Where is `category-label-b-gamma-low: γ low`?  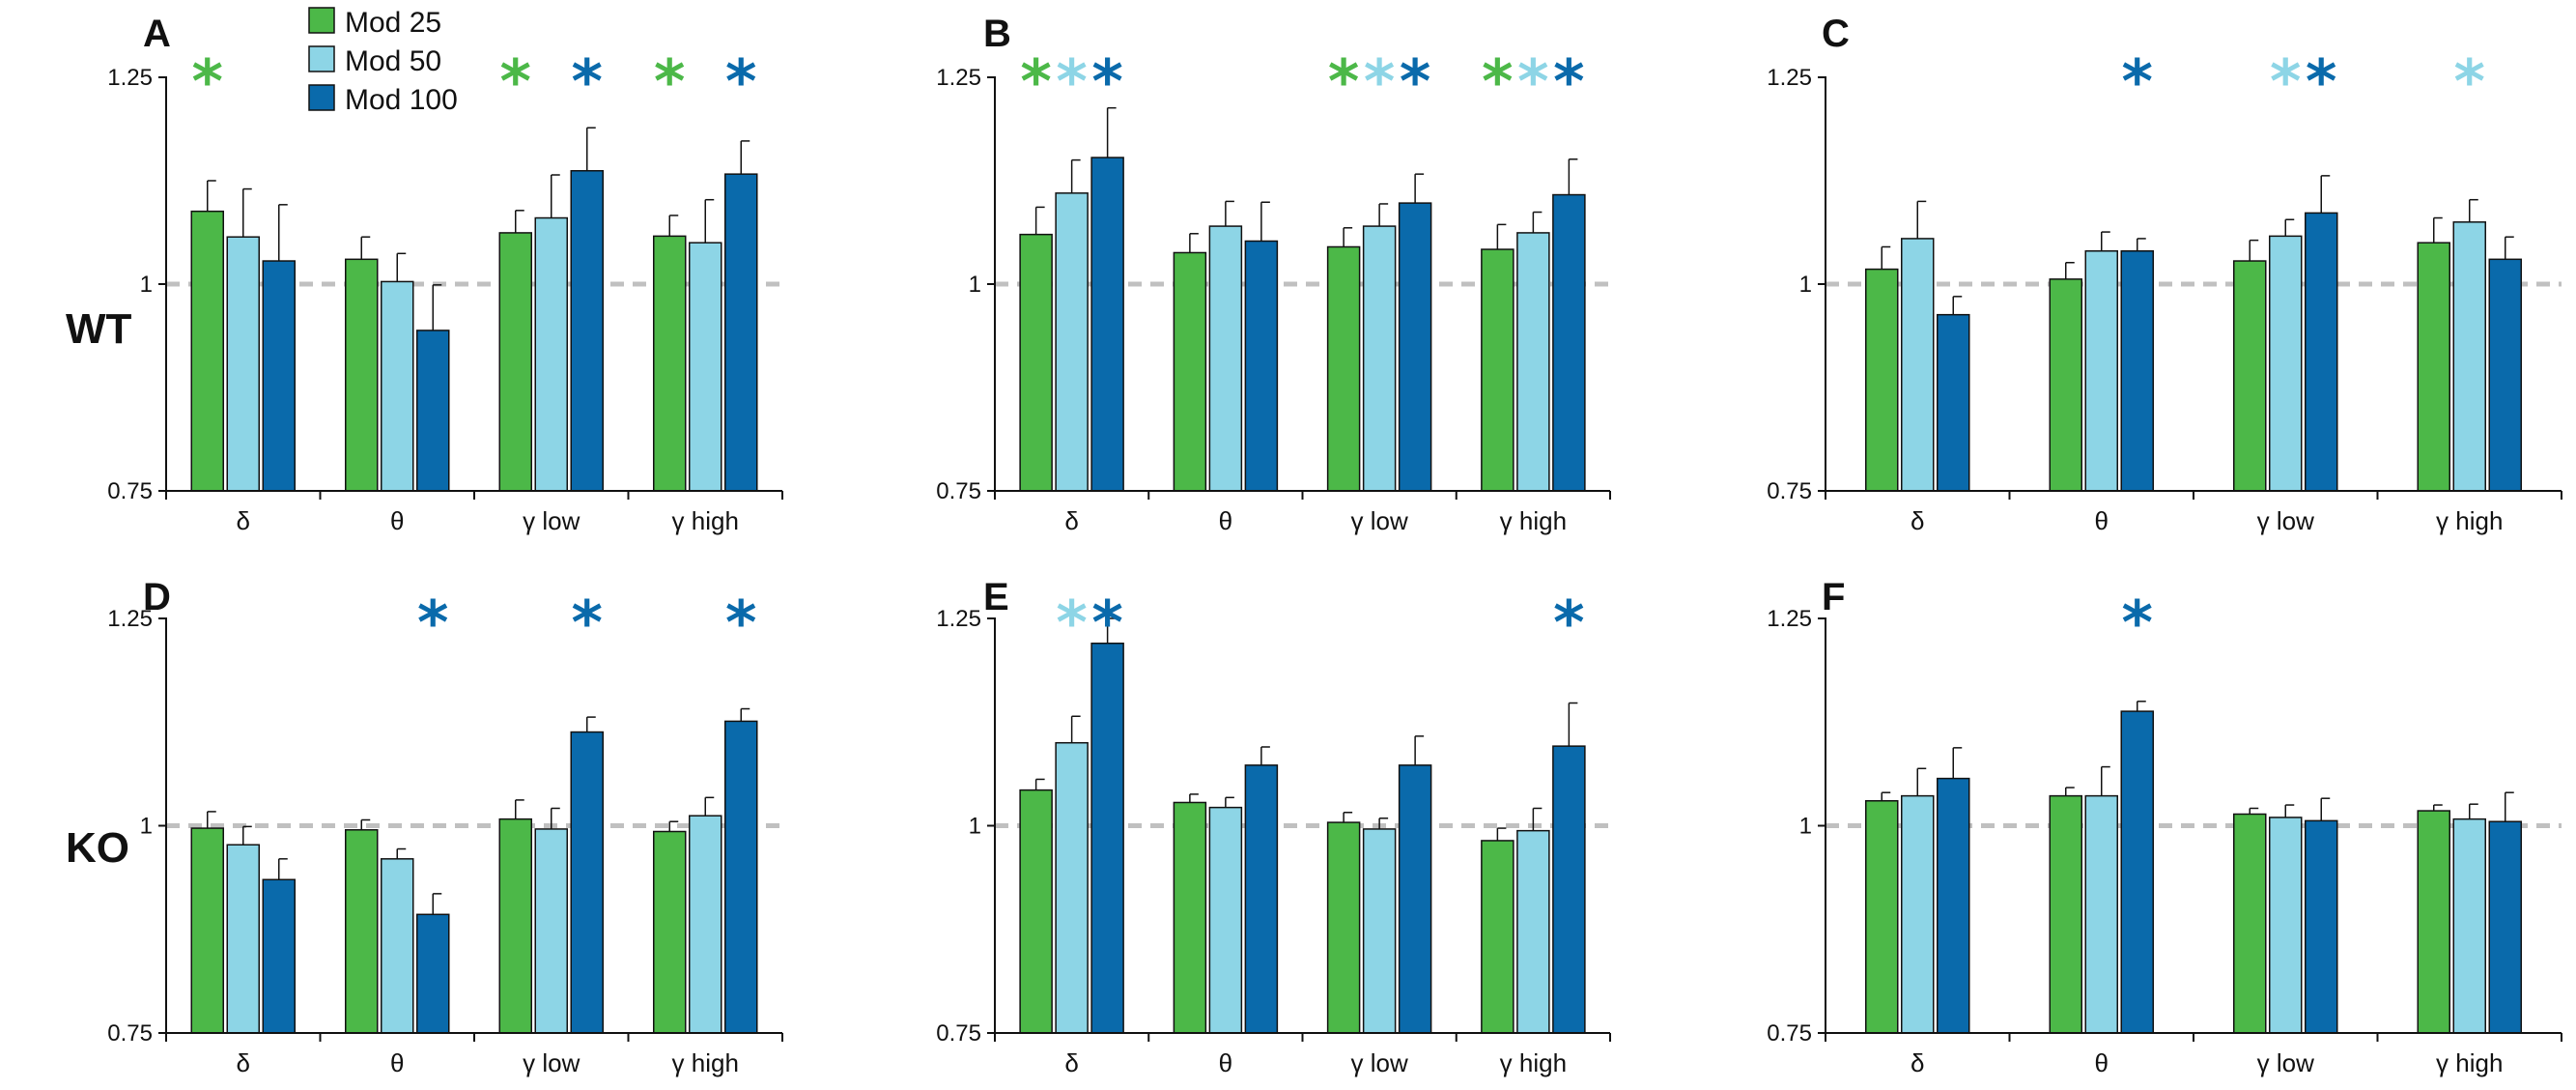 category-label-b-gamma-low: γ low is located at coordinates (1379, 520).